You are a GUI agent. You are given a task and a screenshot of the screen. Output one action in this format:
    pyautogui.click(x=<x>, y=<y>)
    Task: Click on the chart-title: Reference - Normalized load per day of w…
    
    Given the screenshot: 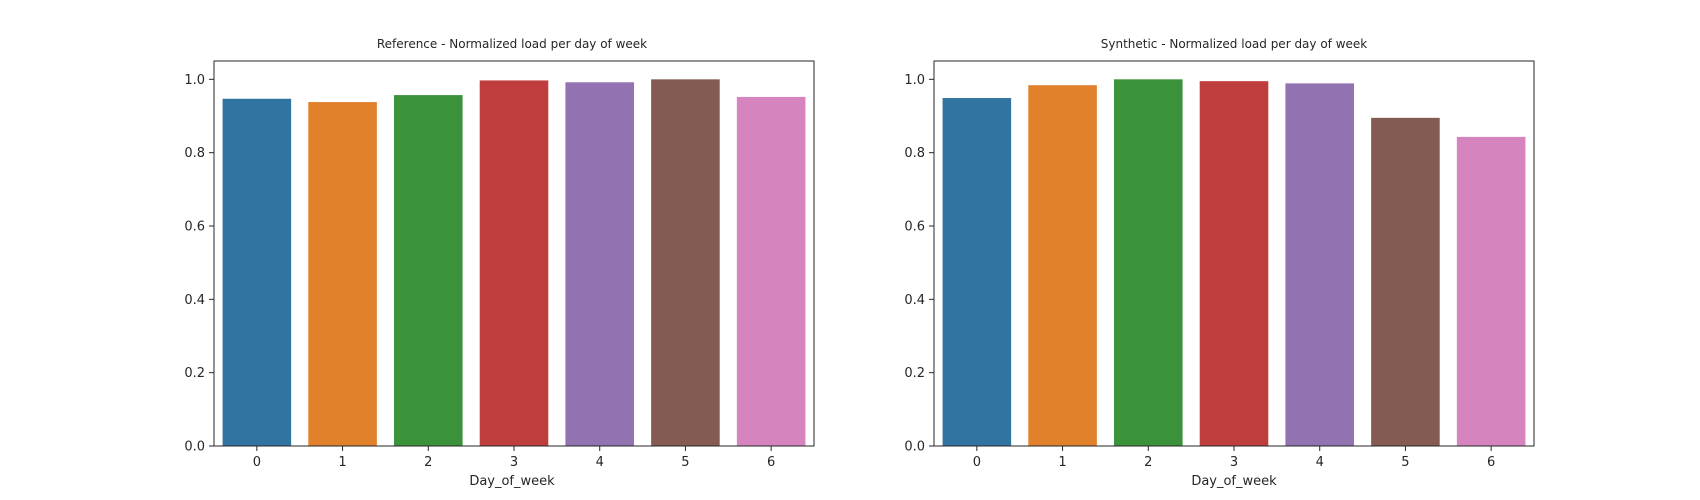 What is the action you would take?
    pyautogui.click(x=512, y=44)
    